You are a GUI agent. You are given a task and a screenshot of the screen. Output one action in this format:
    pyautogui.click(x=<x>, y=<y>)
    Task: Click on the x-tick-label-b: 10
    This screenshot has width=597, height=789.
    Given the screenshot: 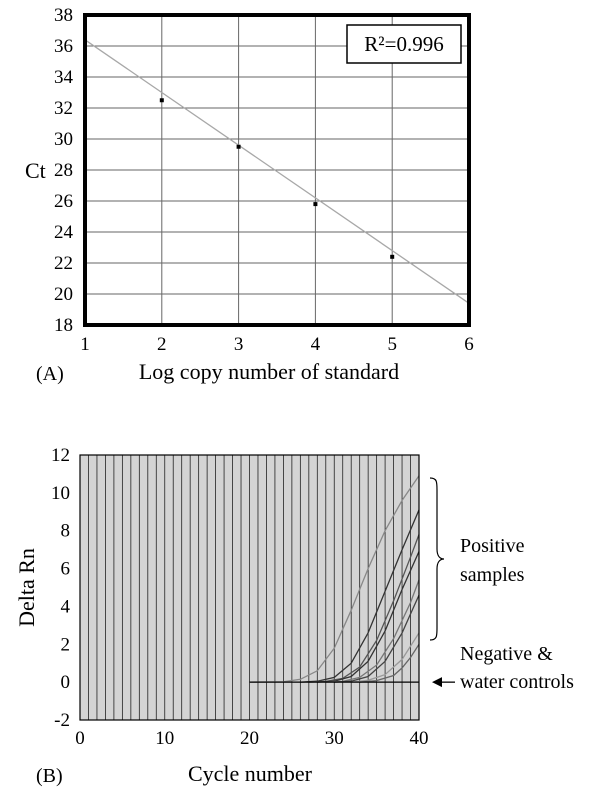 What is the action you would take?
    pyautogui.click(x=164, y=738)
    